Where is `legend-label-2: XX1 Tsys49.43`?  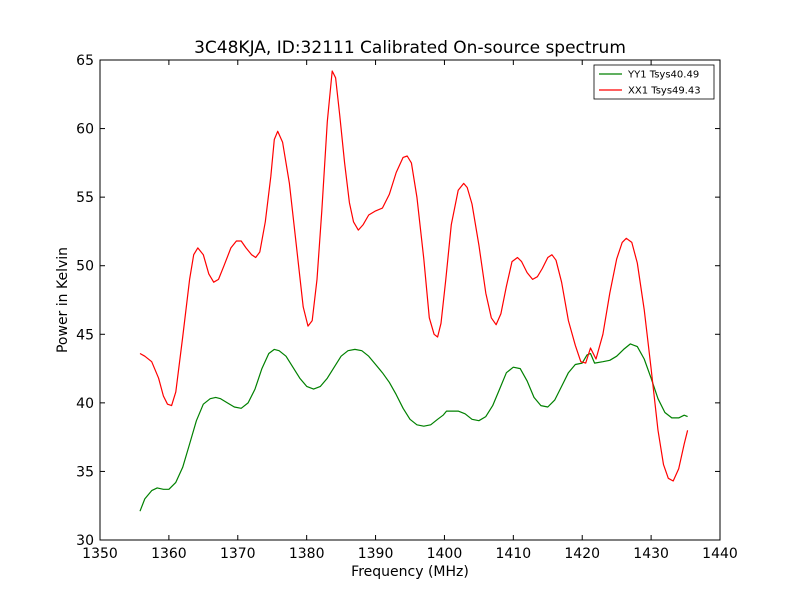
legend-label-2: XX1 Tsys49.43 is located at coordinates (664, 91).